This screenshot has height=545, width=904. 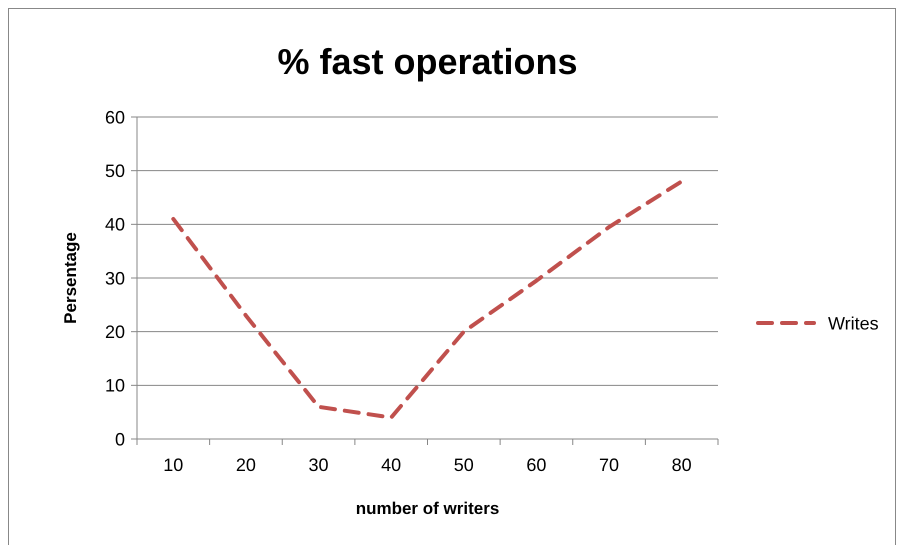 I want to click on x-tick-label: 70, so click(x=609, y=465).